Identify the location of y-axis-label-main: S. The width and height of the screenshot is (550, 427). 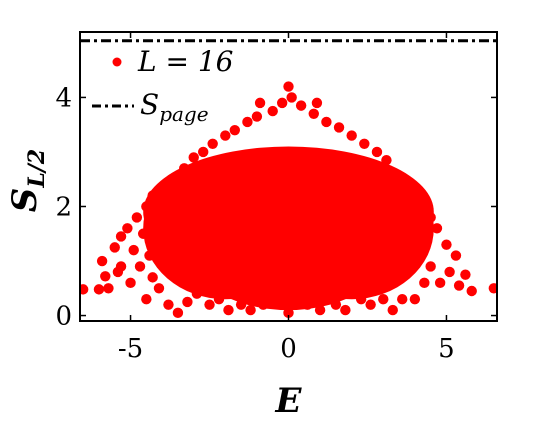
(25, 200).